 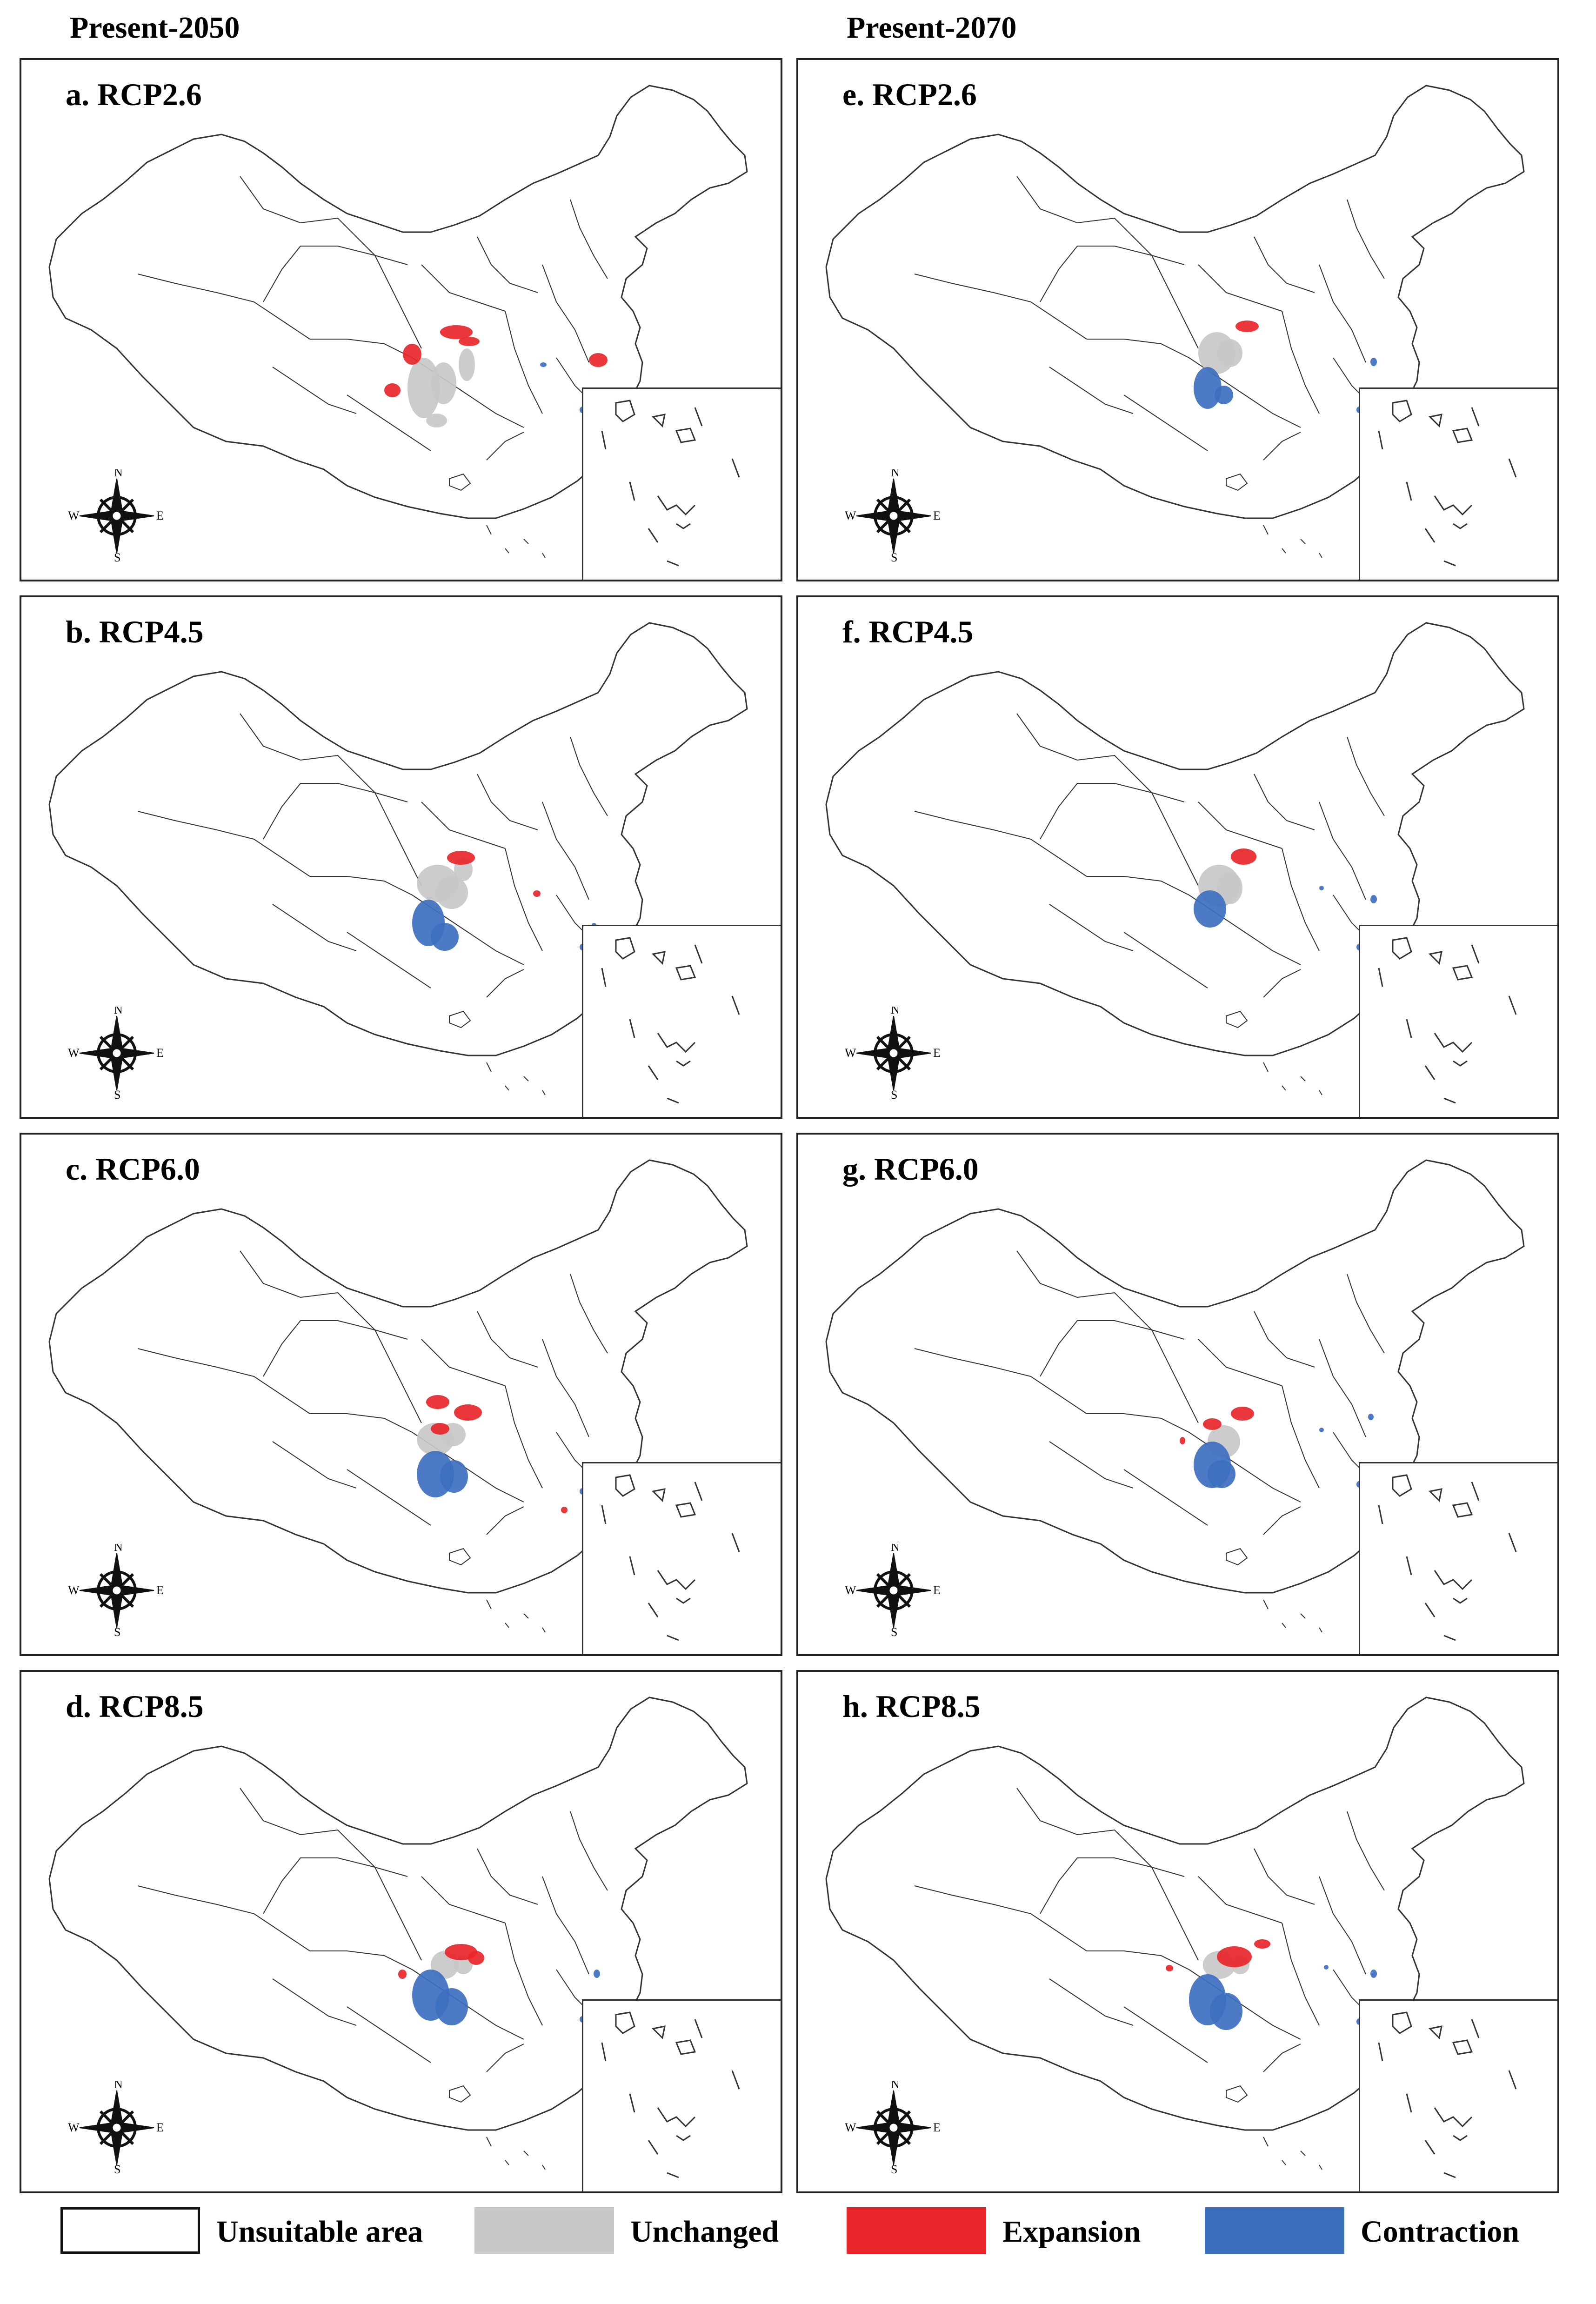 What do you see at coordinates (74, 1053) in the screenshot?
I see `compass-letter-w: W` at bounding box center [74, 1053].